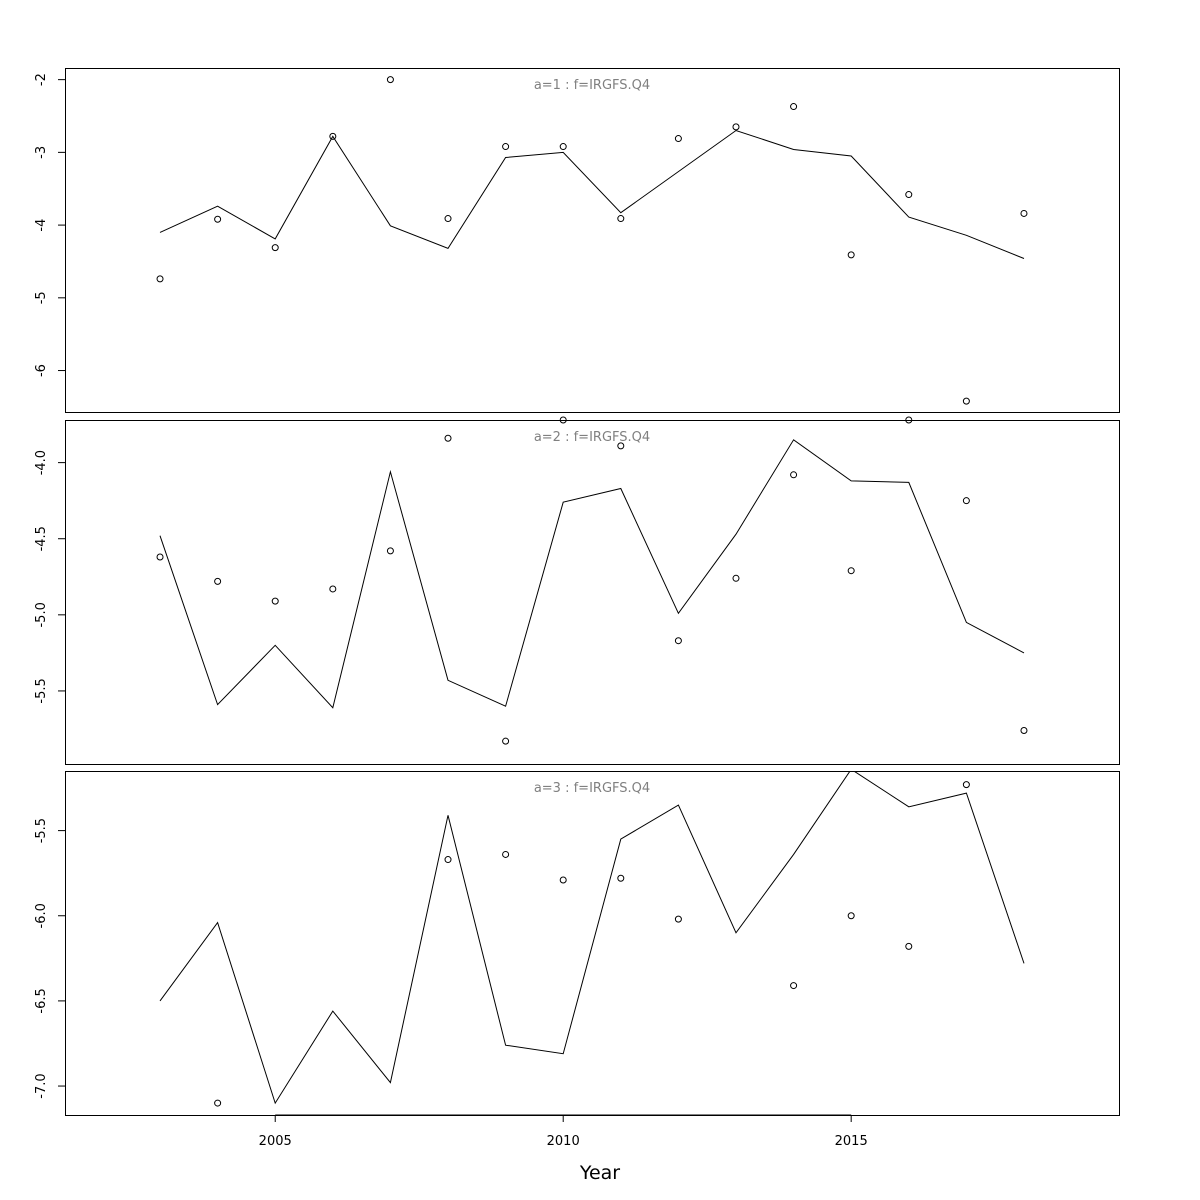 Image resolution: width=1200 pixels, height=1200 pixels. Describe the element at coordinates (563, 1131) in the screenshot. I see `x-axis: 2005 2010 2015` at that location.